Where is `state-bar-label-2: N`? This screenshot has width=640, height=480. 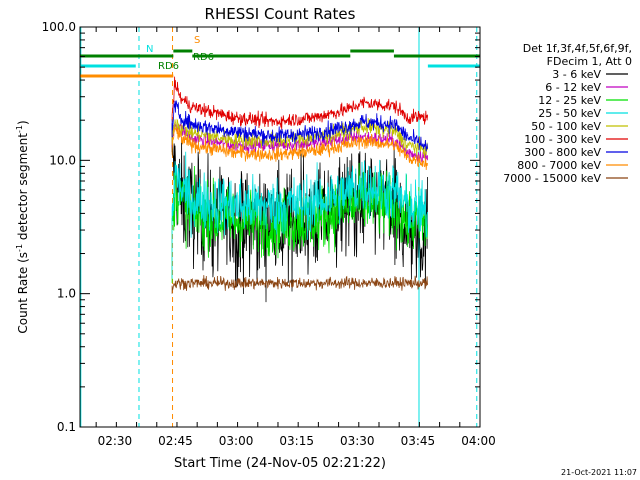
state-bar-label-2: N is located at coordinates (149, 49).